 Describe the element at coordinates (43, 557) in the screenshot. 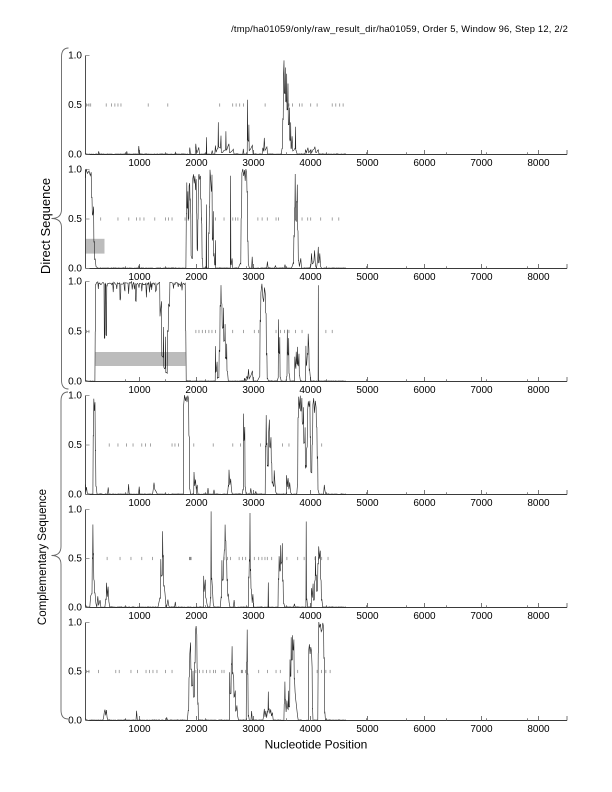

I see `svg-text: Complementary Sequence` at that location.